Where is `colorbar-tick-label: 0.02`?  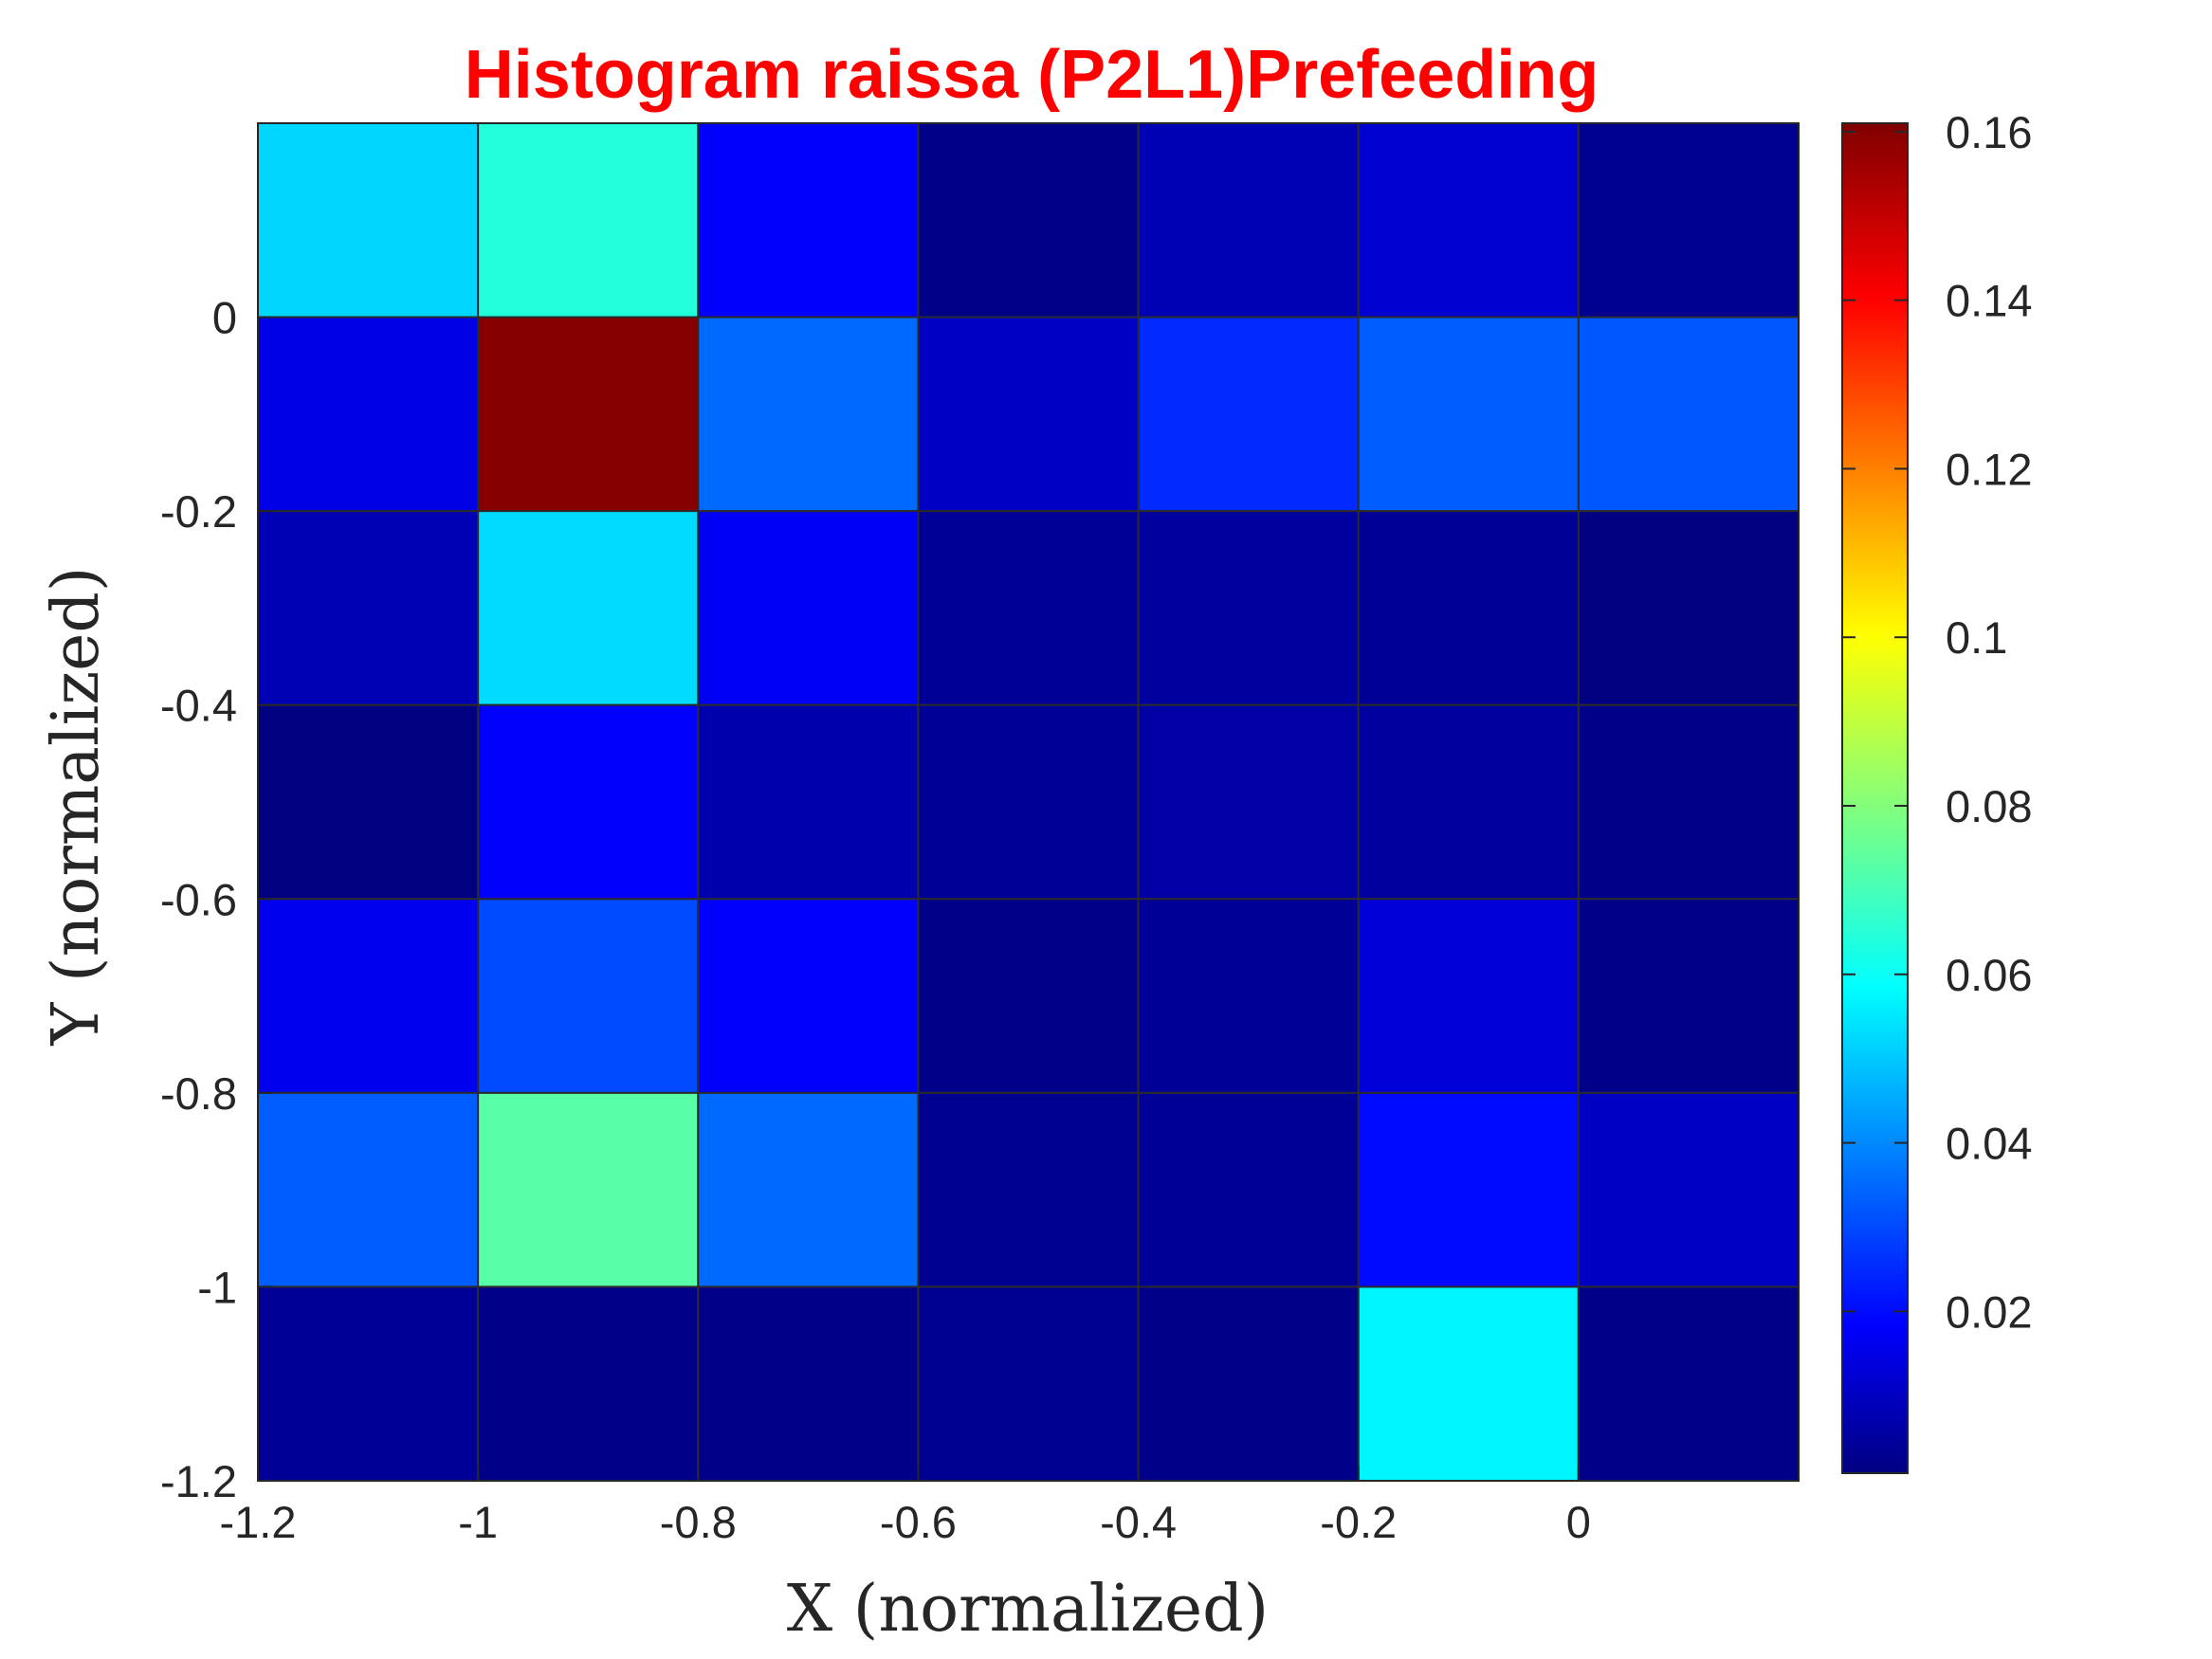
colorbar-tick-label: 0.02 is located at coordinates (1989, 1311).